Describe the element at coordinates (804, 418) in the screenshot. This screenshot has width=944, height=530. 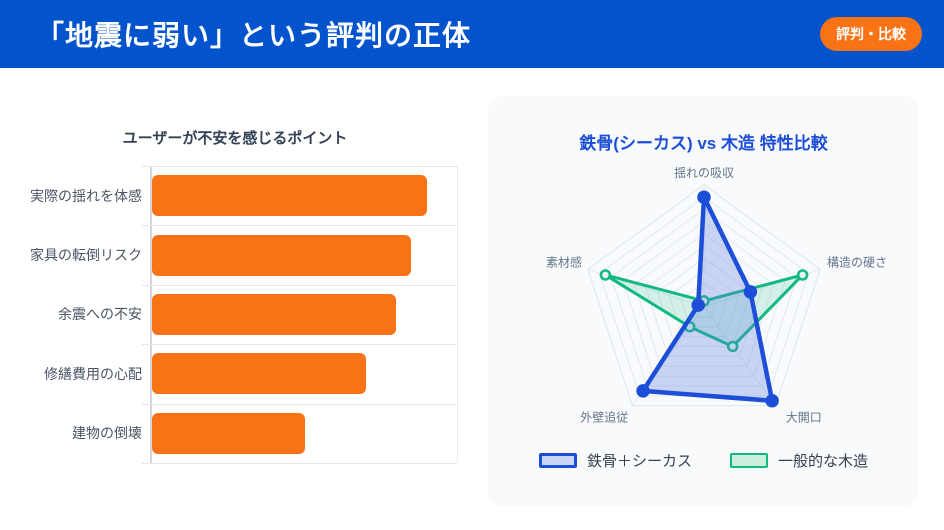
I see `radar-axis-label: 大開口` at that location.